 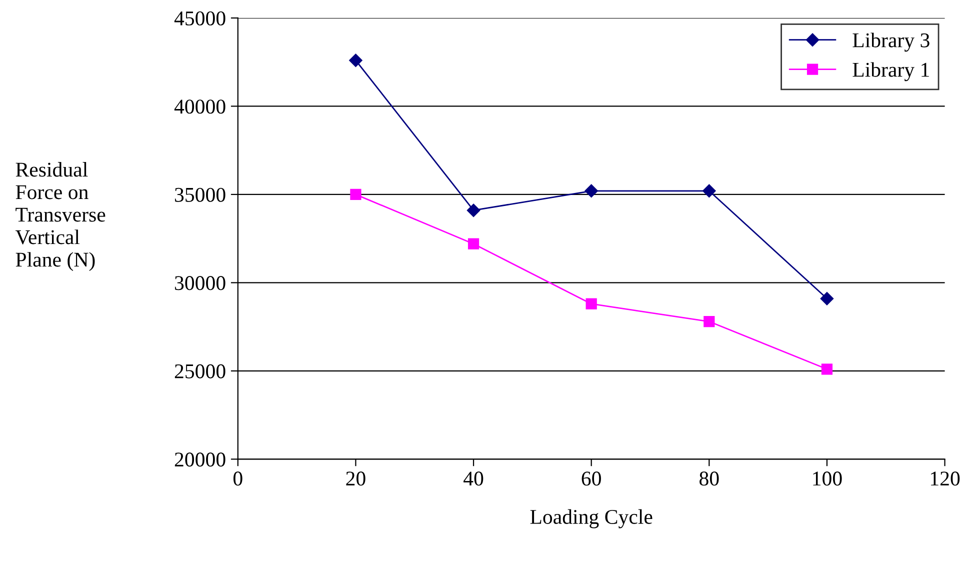 I want to click on x-tick-label: 60, so click(x=591, y=479).